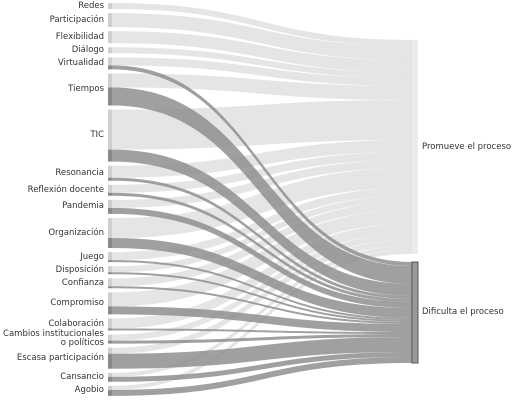 The image size is (512, 404). I want to click on source-label: Pandemia, so click(83, 206).